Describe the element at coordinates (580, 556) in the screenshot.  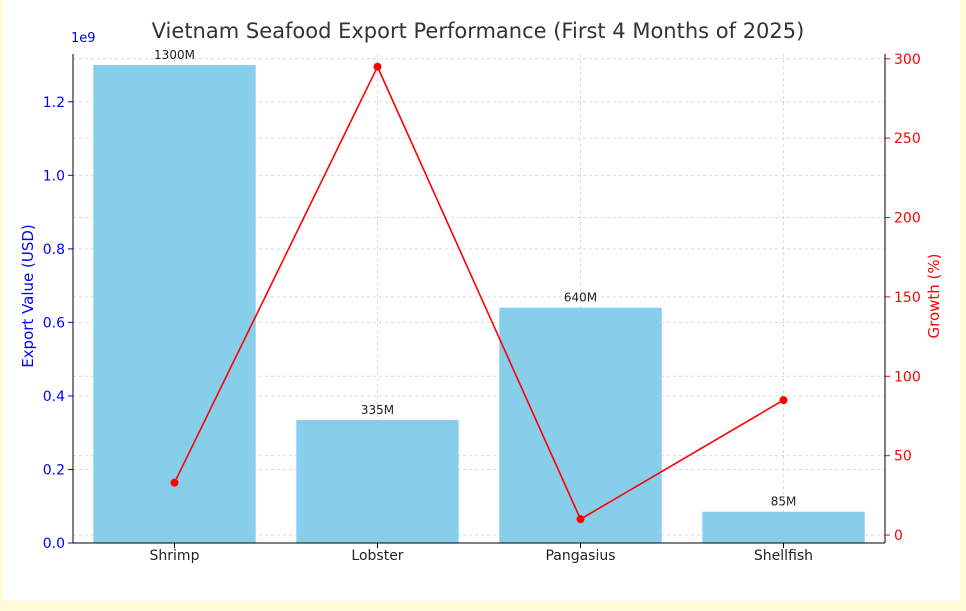
I see `x-tick-label: Pangasius` at that location.